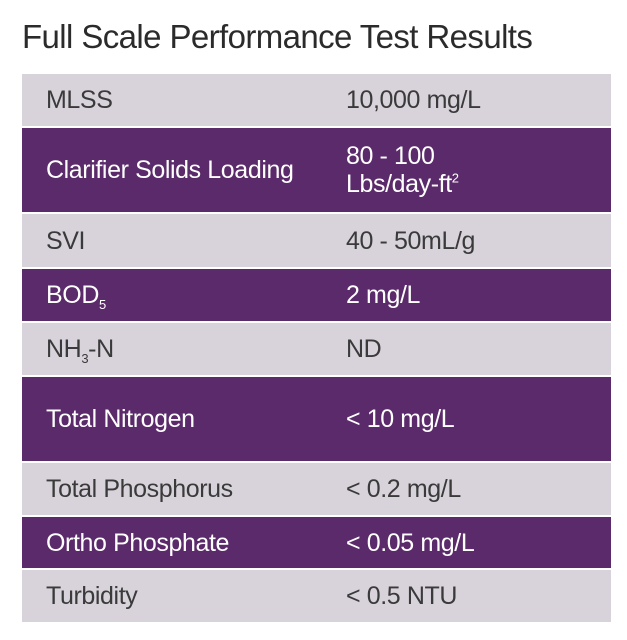 This screenshot has width=627, height=640. Describe the element at coordinates (399, 184) in the screenshot. I see `text: Lbs/day-ft` at that location.